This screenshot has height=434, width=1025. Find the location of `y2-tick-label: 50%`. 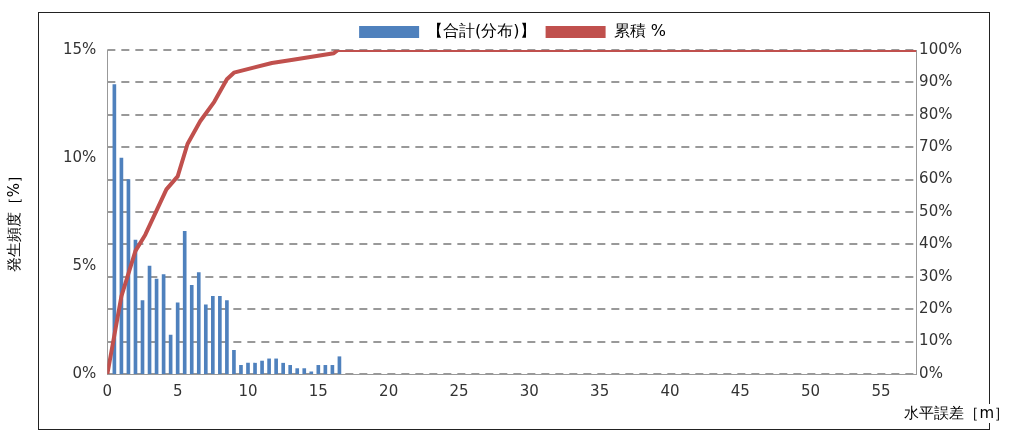

y2-tick-label: 50% is located at coordinates (936, 210).